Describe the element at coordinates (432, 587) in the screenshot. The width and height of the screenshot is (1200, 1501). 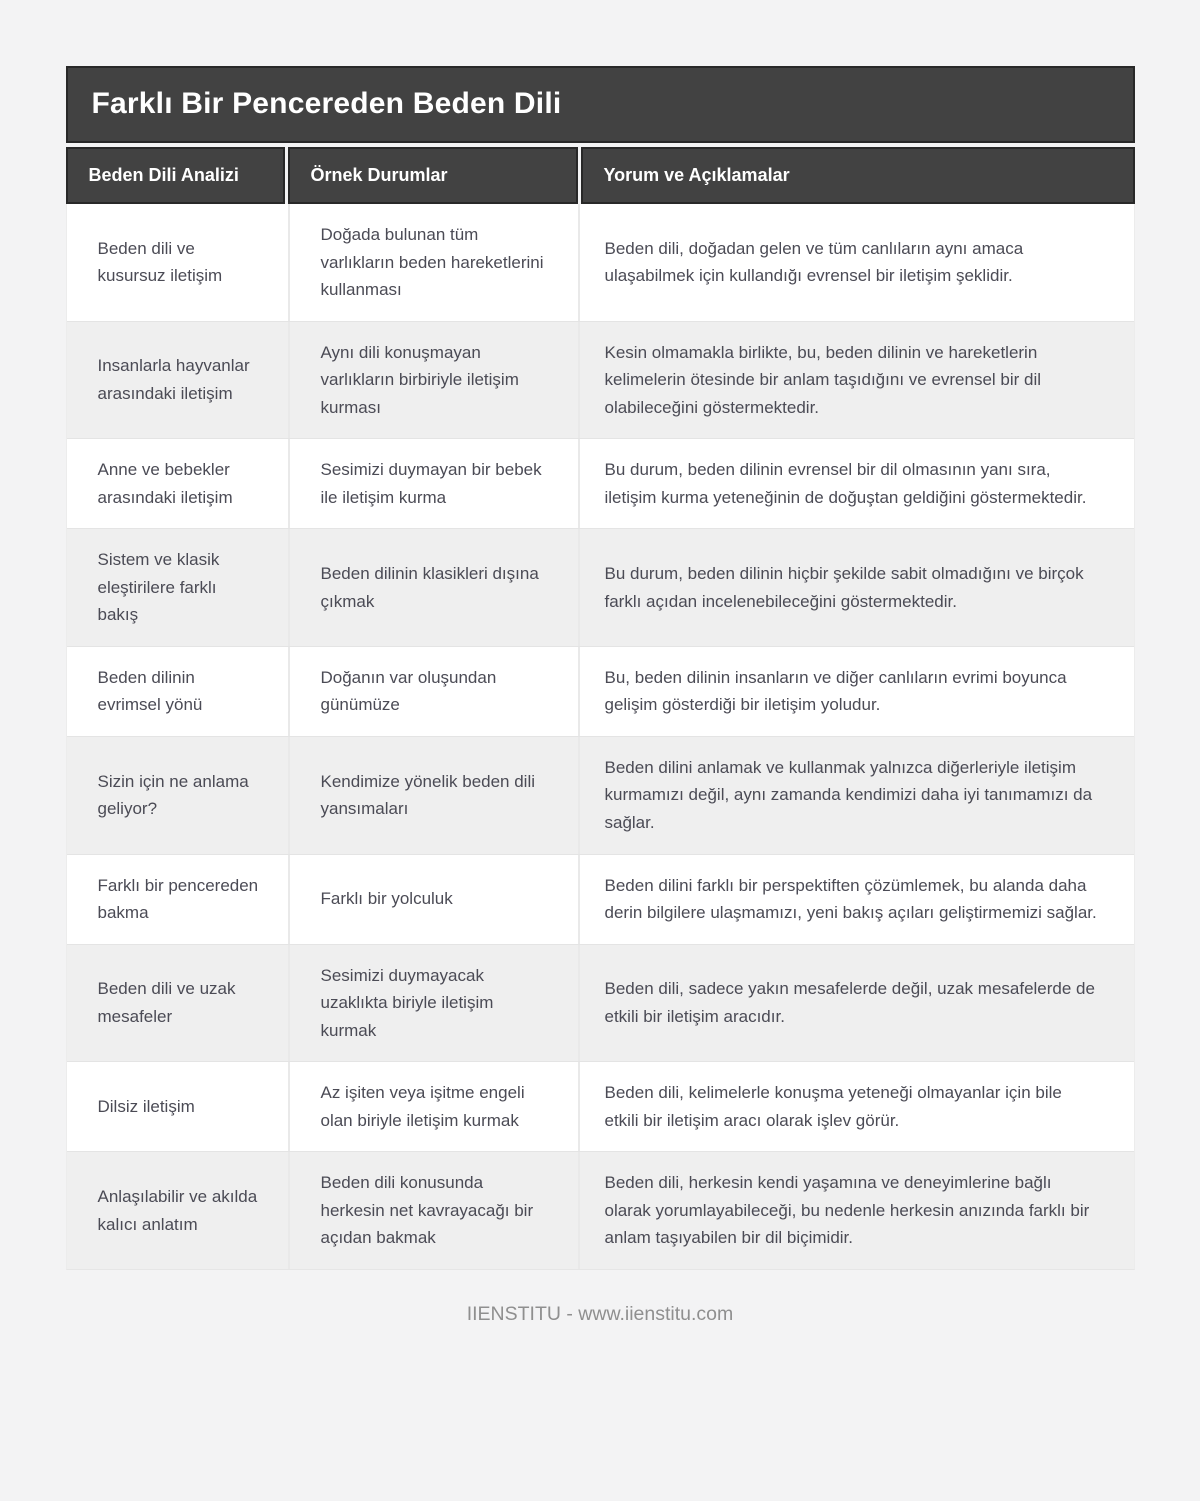
I see `cell-ornek: Beden dilinin klasikleri dışına çıkmak` at that location.